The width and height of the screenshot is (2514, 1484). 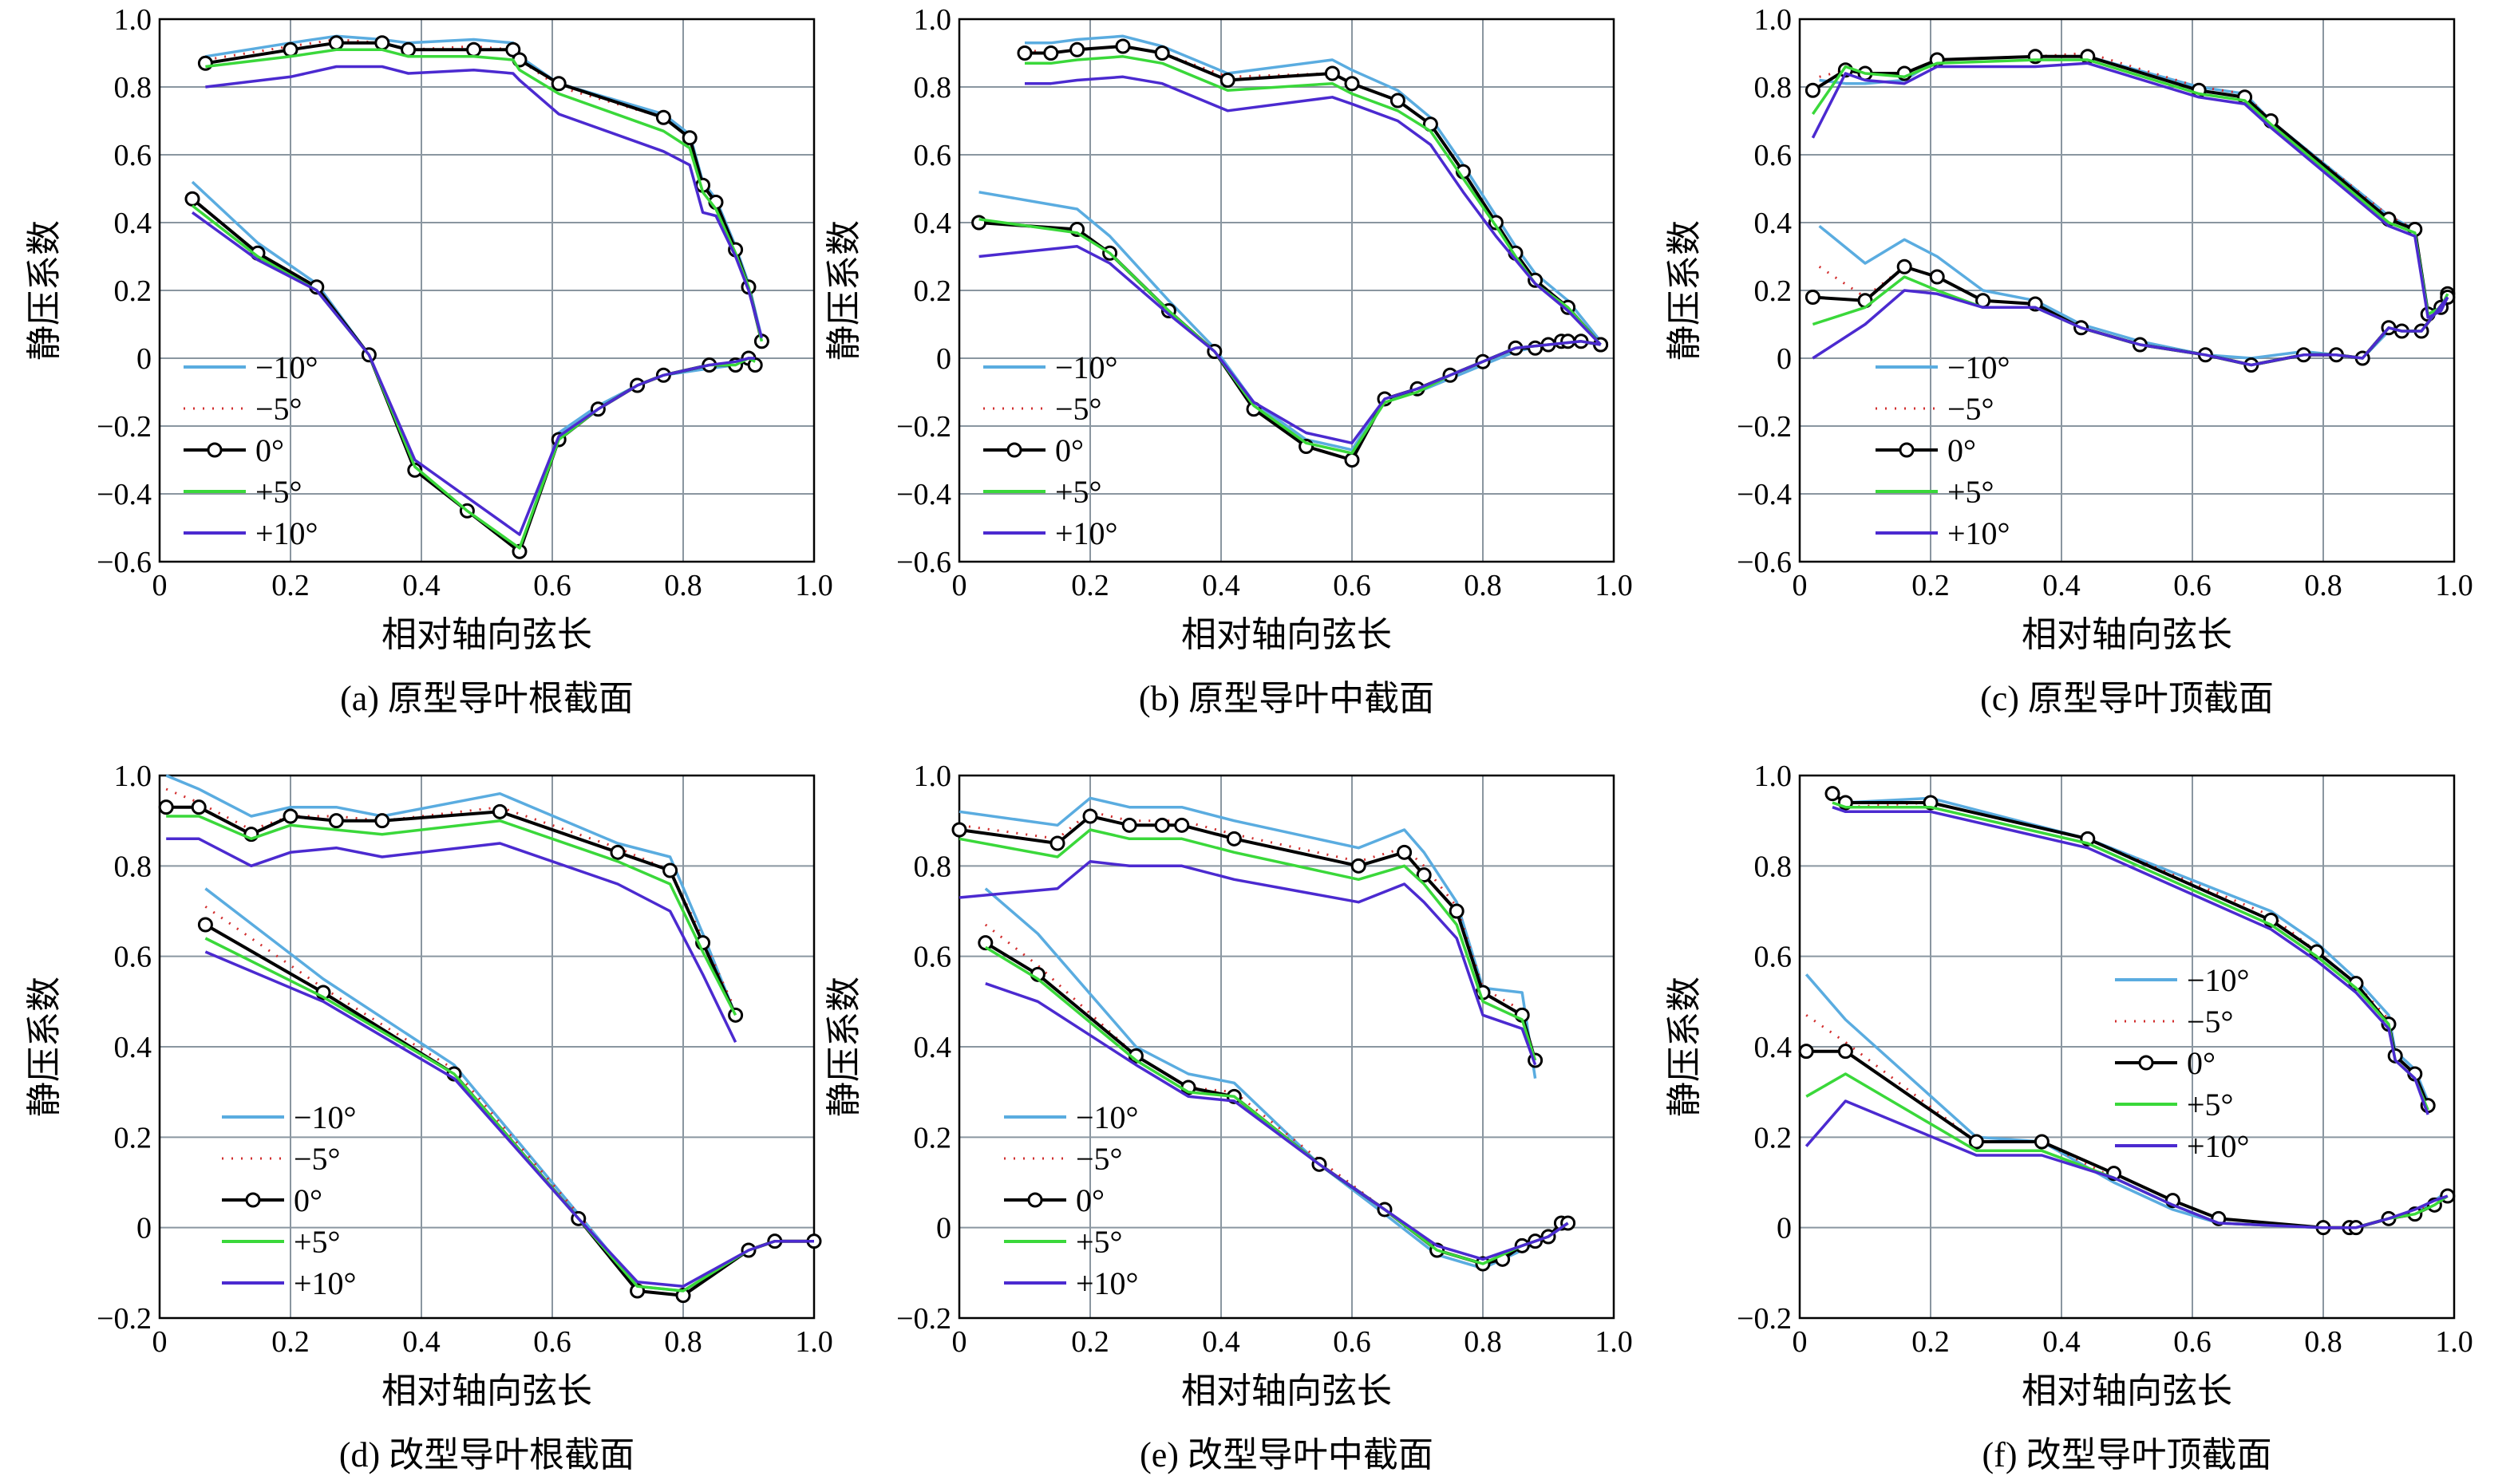 What do you see at coordinates (1286, 1454) in the screenshot?
I see `panel-caption: (e) 改型导叶中截面` at bounding box center [1286, 1454].